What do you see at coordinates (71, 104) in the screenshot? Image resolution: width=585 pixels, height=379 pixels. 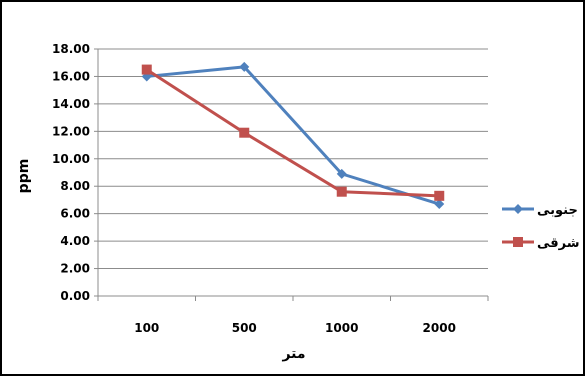 I see `y-tick-label: 14.00` at bounding box center [71, 104].